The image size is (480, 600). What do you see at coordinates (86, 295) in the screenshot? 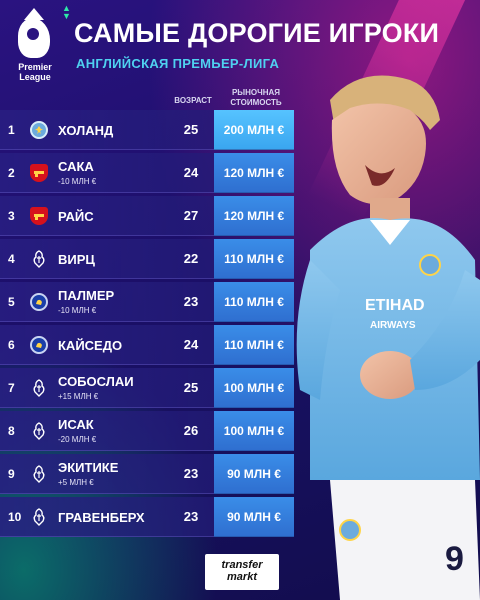
I see `player-name: ПАЛМЕР` at bounding box center [86, 295].